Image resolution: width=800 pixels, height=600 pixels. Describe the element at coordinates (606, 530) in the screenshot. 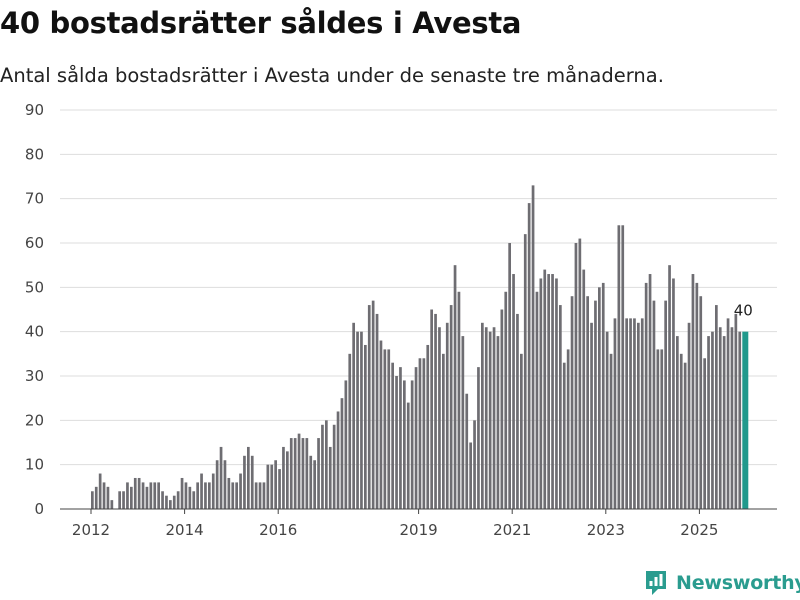

I see `x-tick-label: 2023` at that location.